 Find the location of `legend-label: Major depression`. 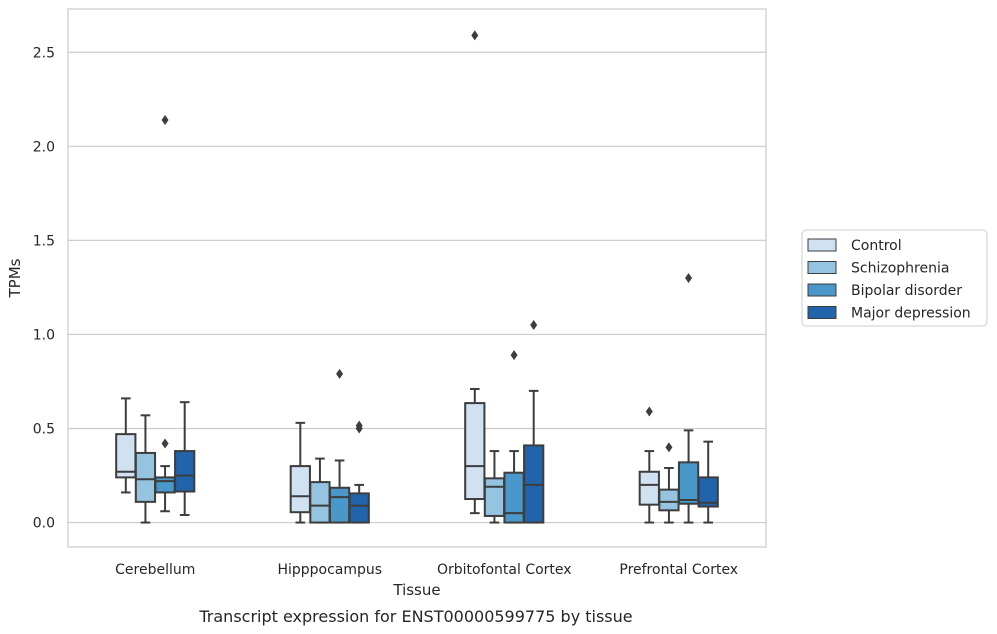

legend-label: Major depression is located at coordinates (911, 314).